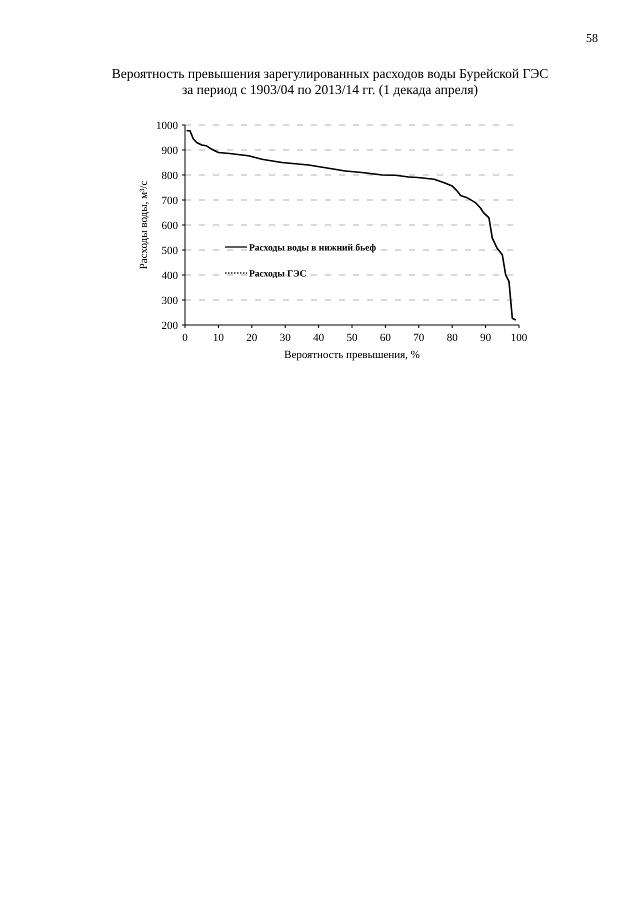 This screenshot has width=640, height=905. What do you see at coordinates (319, 338) in the screenshot?
I see `x-tick-label: 40` at bounding box center [319, 338].